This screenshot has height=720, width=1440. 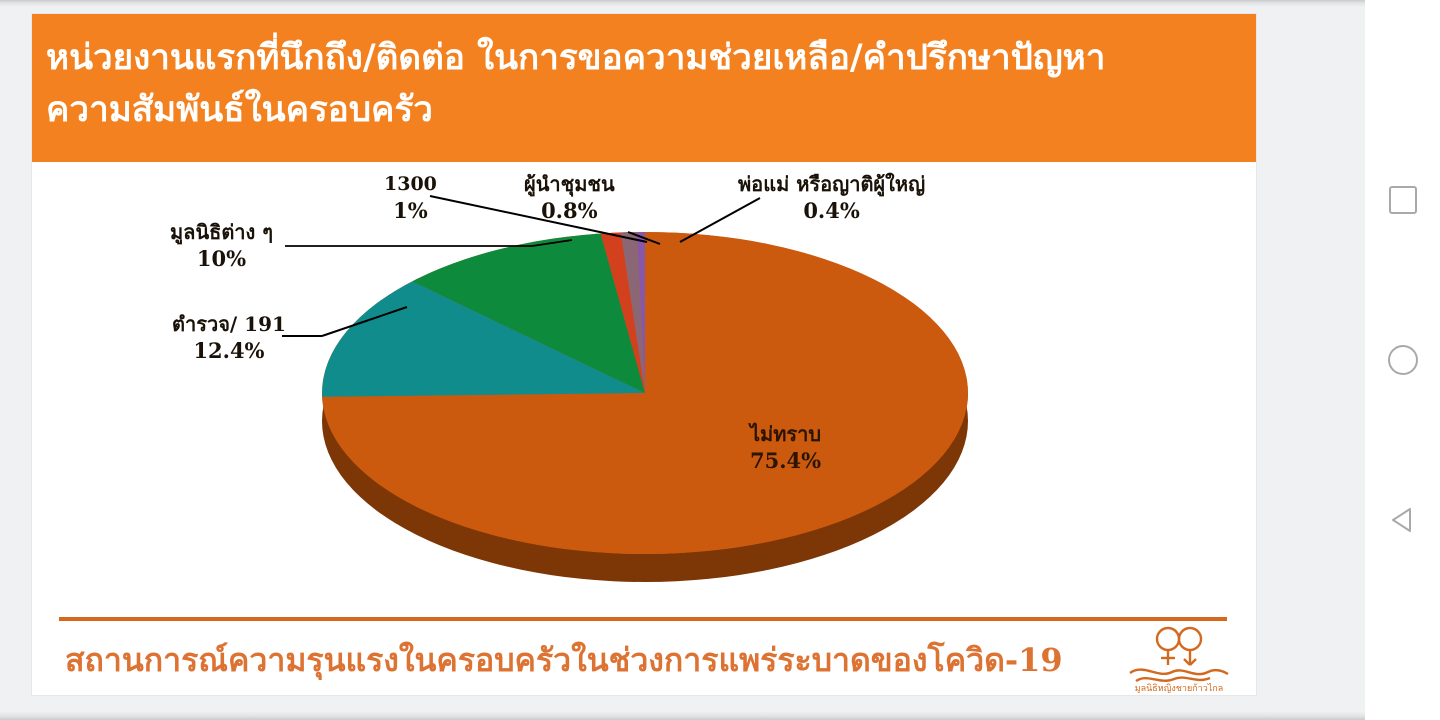 I want to click on callout-parent-relative-label: พ่อแม่ หรือญาติผู้ใหญ่, so click(x=832, y=184).